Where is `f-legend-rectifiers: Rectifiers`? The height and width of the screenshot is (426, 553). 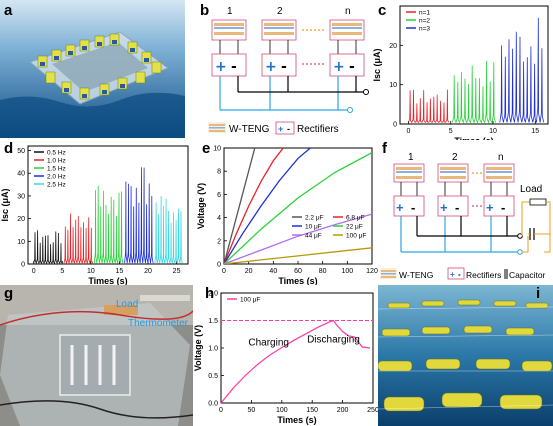
f-legend-rectifiers: Rectifiers is located at coordinates (483, 275).